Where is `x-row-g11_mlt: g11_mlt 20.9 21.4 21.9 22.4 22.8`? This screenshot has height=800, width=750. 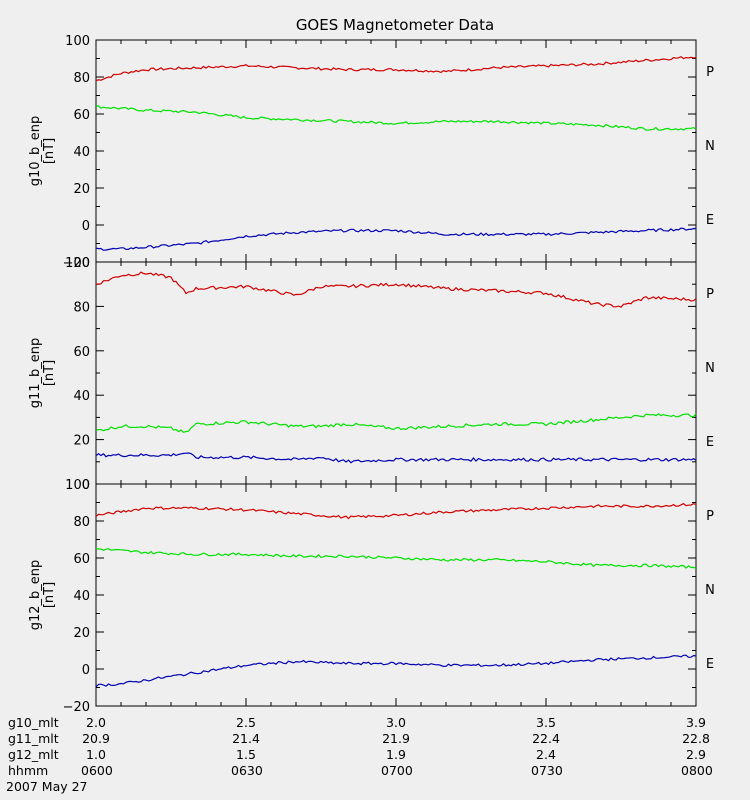 x-row-g11_mlt: g11_mlt 20.9 21.4 21.9 22.4 22.8 is located at coordinates (375, 738).